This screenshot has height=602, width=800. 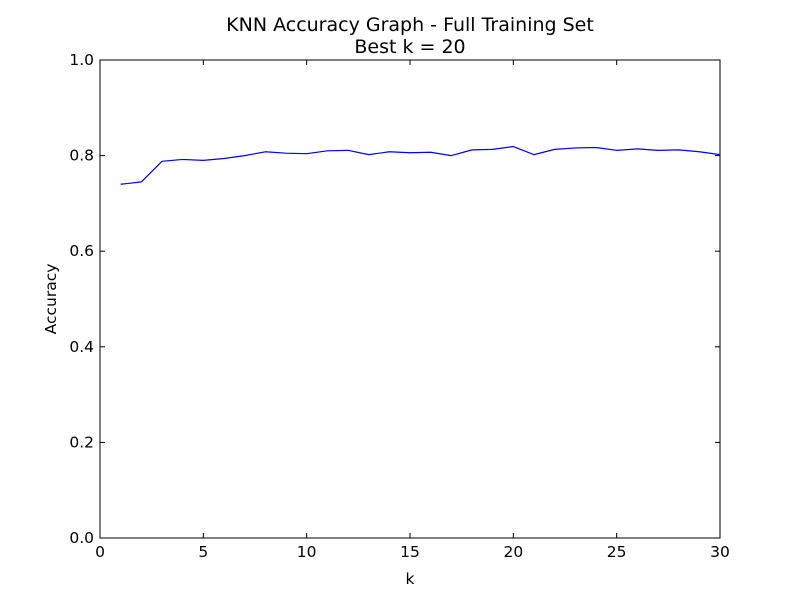 I want to click on y-tick-label: 1.0, so click(x=81, y=60).